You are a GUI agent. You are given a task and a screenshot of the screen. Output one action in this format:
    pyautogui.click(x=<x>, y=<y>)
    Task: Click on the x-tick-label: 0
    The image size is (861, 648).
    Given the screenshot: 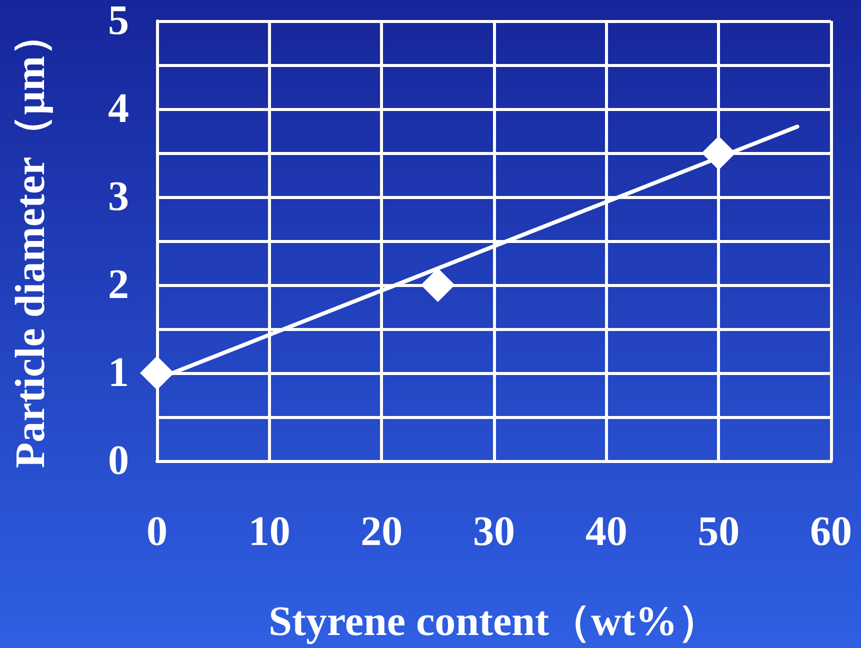 What is the action you would take?
    pyautogui.click(x=157, y=532)
    